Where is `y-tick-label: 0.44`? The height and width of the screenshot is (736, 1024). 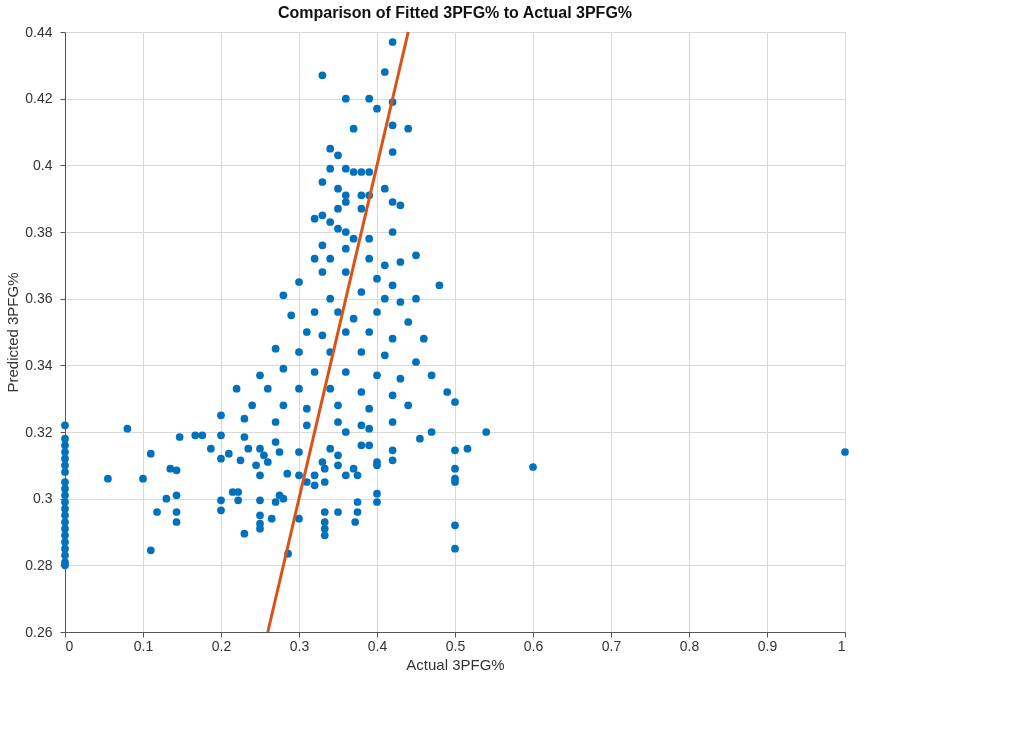 y-tick-label: 0.44 is located at coordinates (39, 31).